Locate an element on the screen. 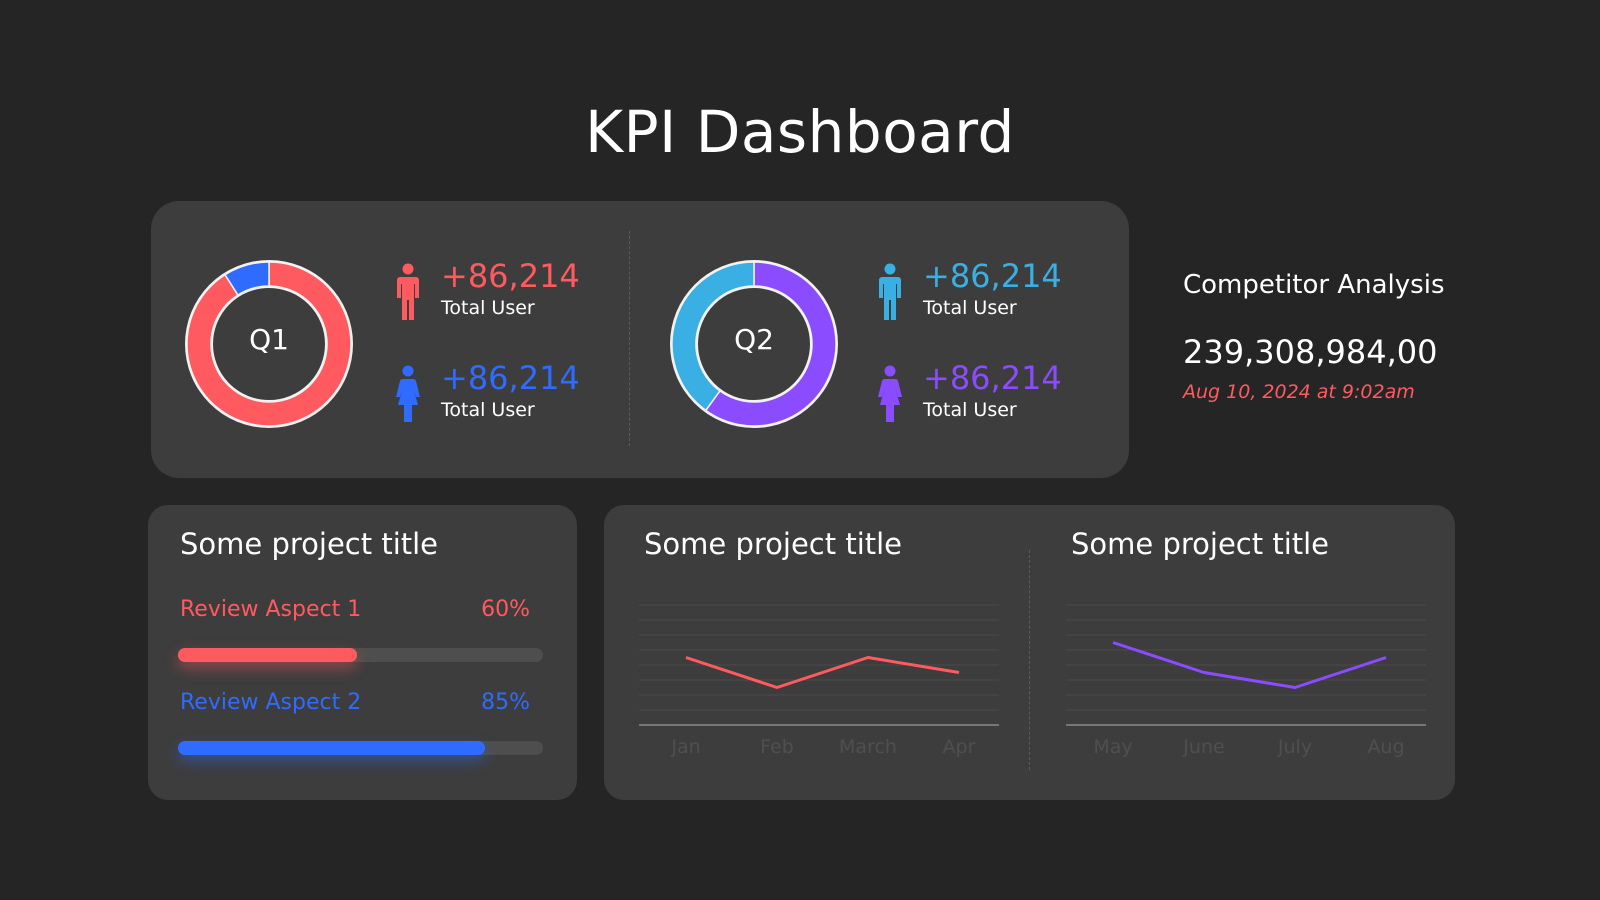  q1-female-value: +86,214 is located at coordinates (510, 378).